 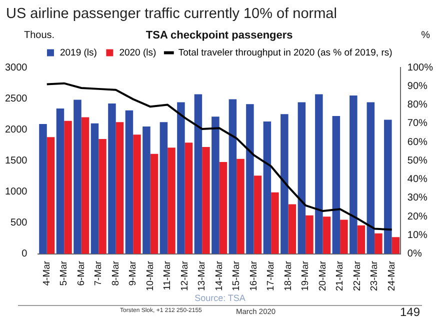 I want to click on text: 149, so click(x=410, y=312).